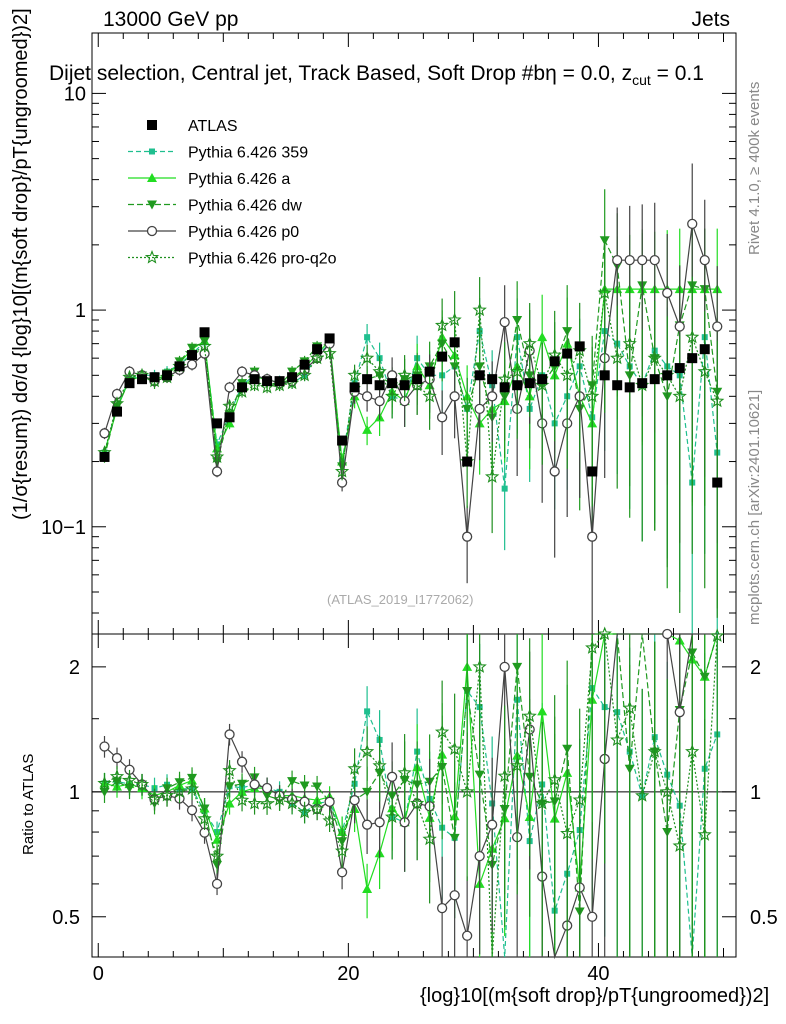  What do you see at coordinates (215, 206) in the screenshot?
I see `legend-item: Pythia 6.426 dw` at bounding box center [215, 206].